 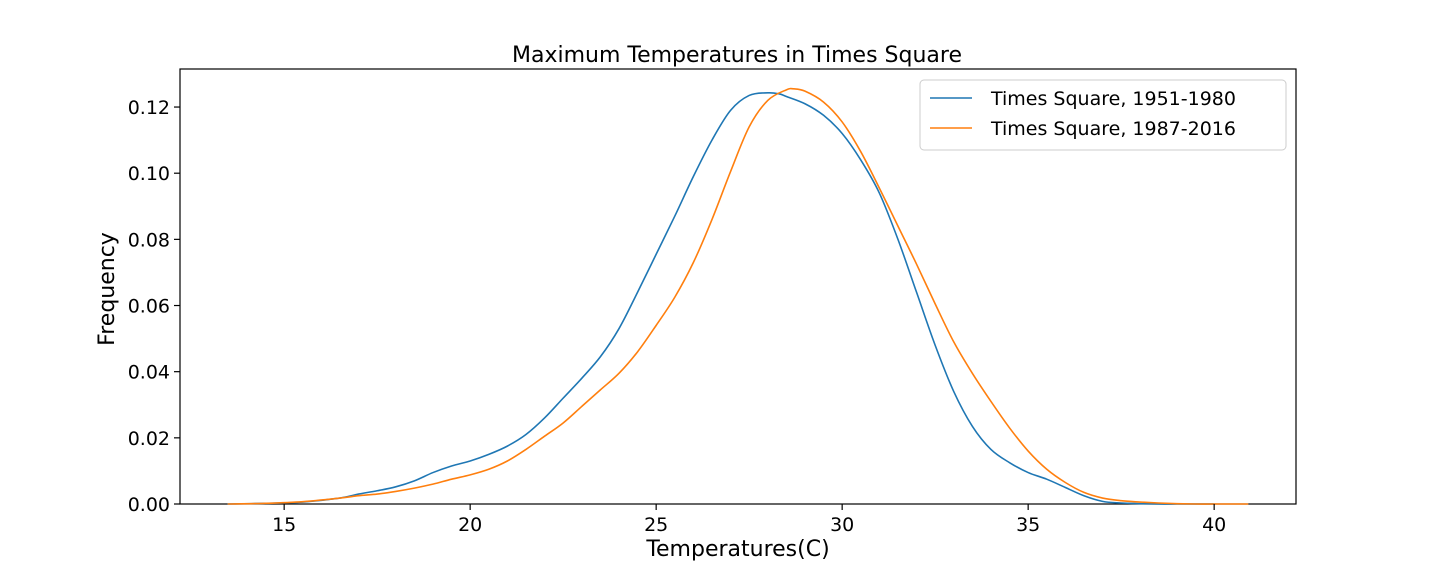 What do you see at coordinates (1113, 99) in the screenshot?
I see `legend-label-1951-1980: Times Square, 1951-1980` at bounding box center [1113, 99].